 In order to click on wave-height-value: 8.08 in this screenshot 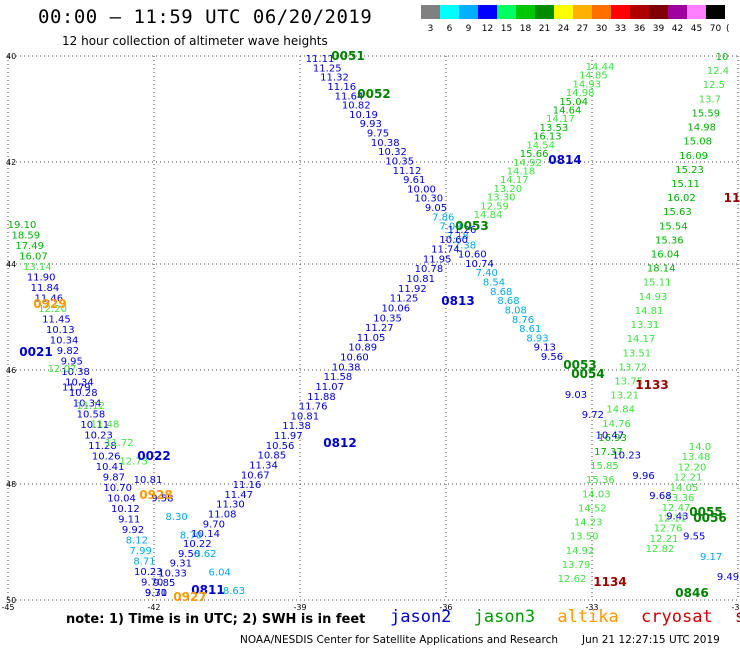, I will do `click(516, 310)`.